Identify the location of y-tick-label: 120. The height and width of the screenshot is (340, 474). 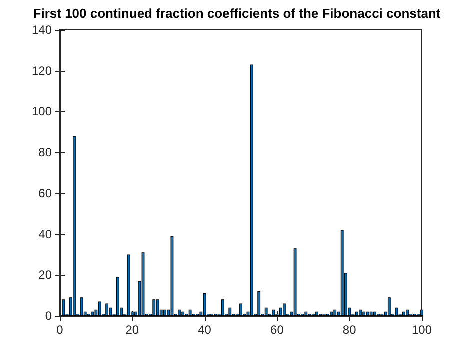
(42, 71).